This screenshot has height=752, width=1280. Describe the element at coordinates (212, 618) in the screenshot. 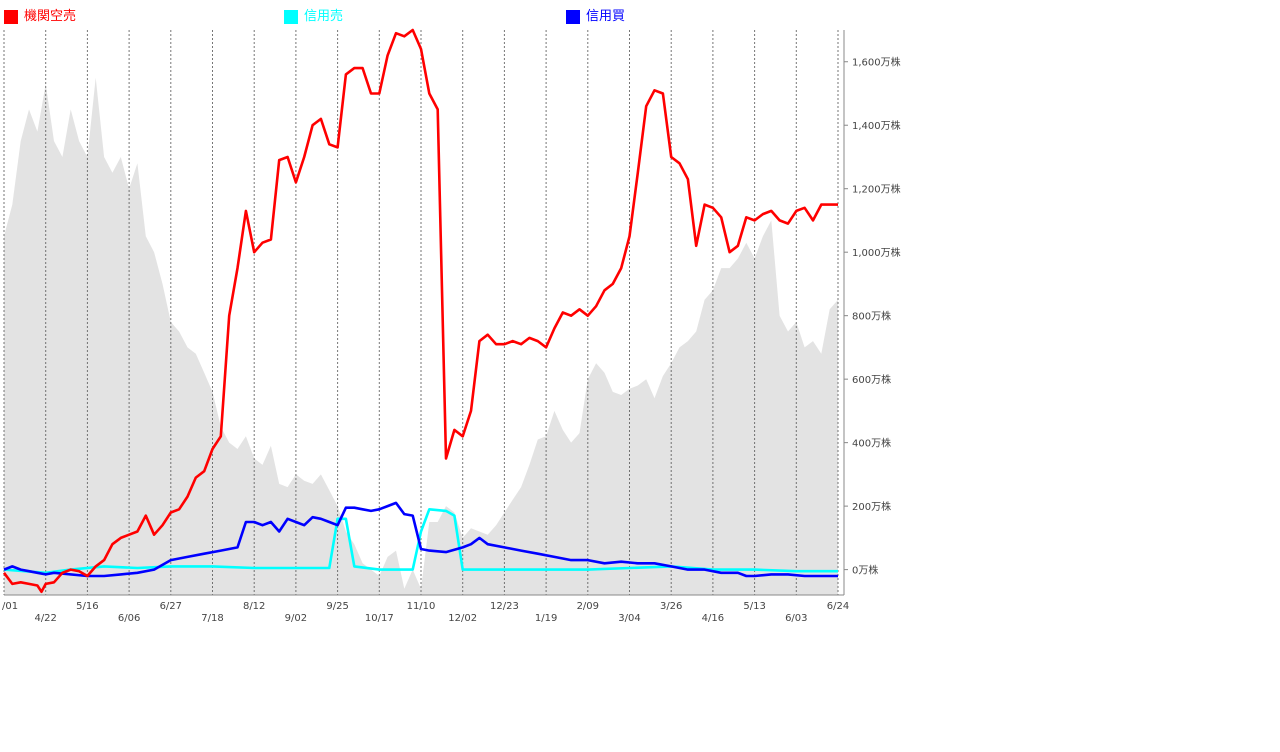

I see `x-tick-label: 7/18` at that location.